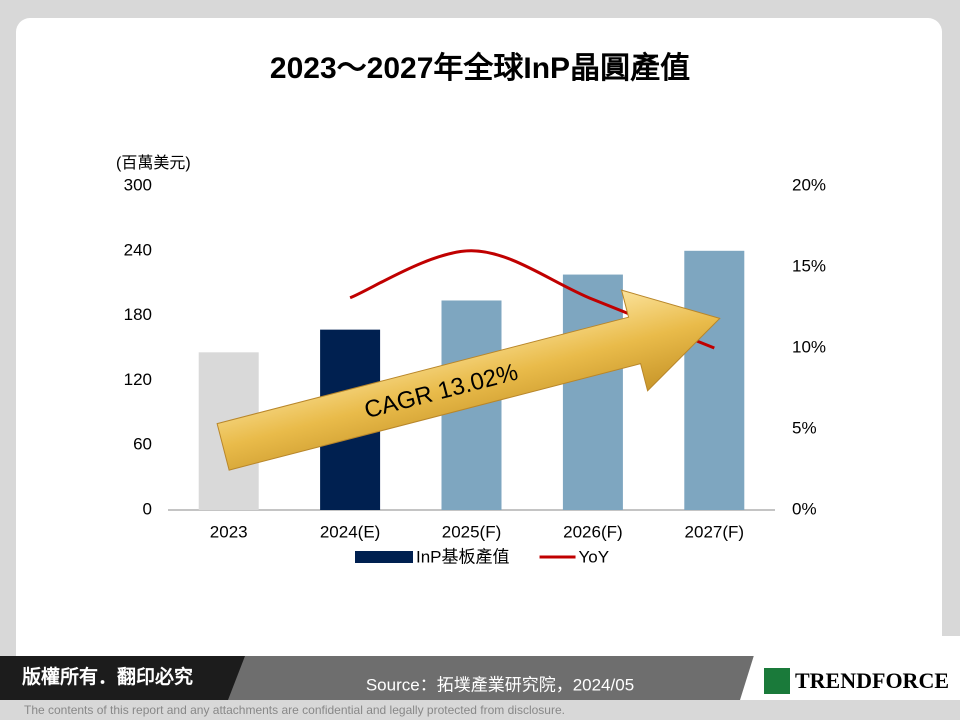  I want to click on legend-label: InP基板產值, so click(463, 556).